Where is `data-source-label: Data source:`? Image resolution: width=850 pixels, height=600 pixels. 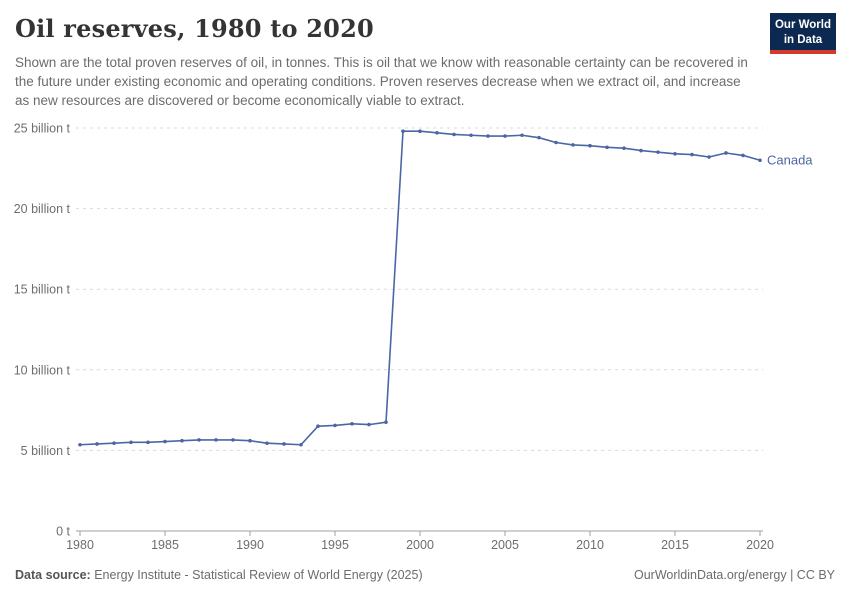
data-source-label: Data source: is located at coordinates (53, 575).